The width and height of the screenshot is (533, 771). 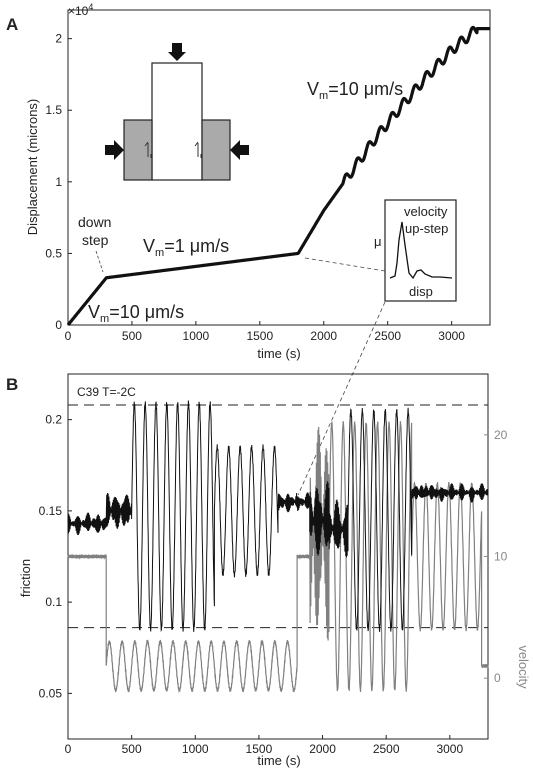 I want to click on panel-a-letter: A, so click(x=12, y=24).